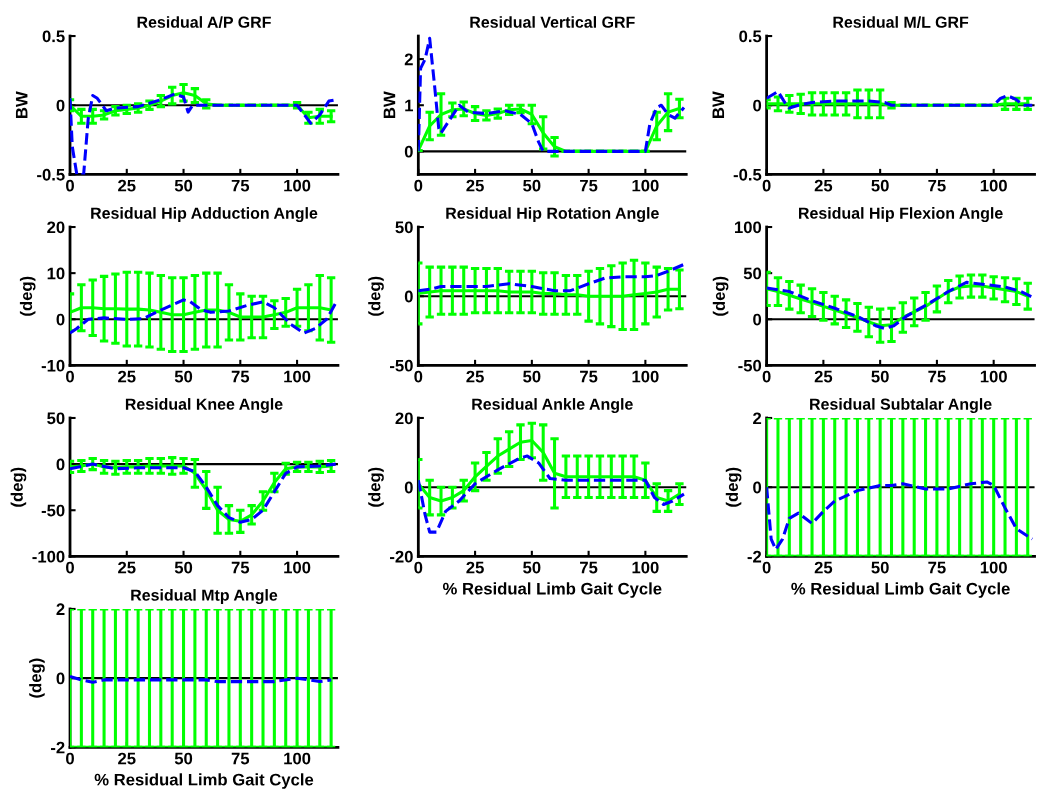 The width and height of the screenshot is (1045, 801). Describe the element at coordinates (56, 273) in the screenshot. I see `y-tick-label: 10` at that location.